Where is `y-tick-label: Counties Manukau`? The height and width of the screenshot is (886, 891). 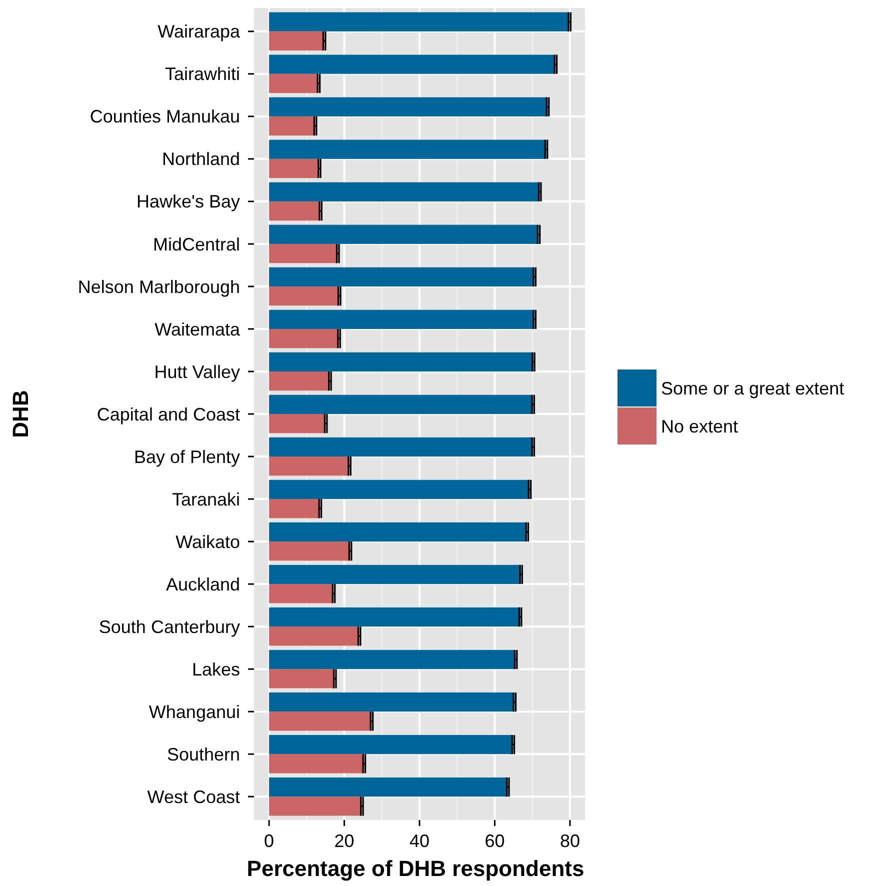 y-tick-label: Counties Manukau is located at coordinates (165, 116).